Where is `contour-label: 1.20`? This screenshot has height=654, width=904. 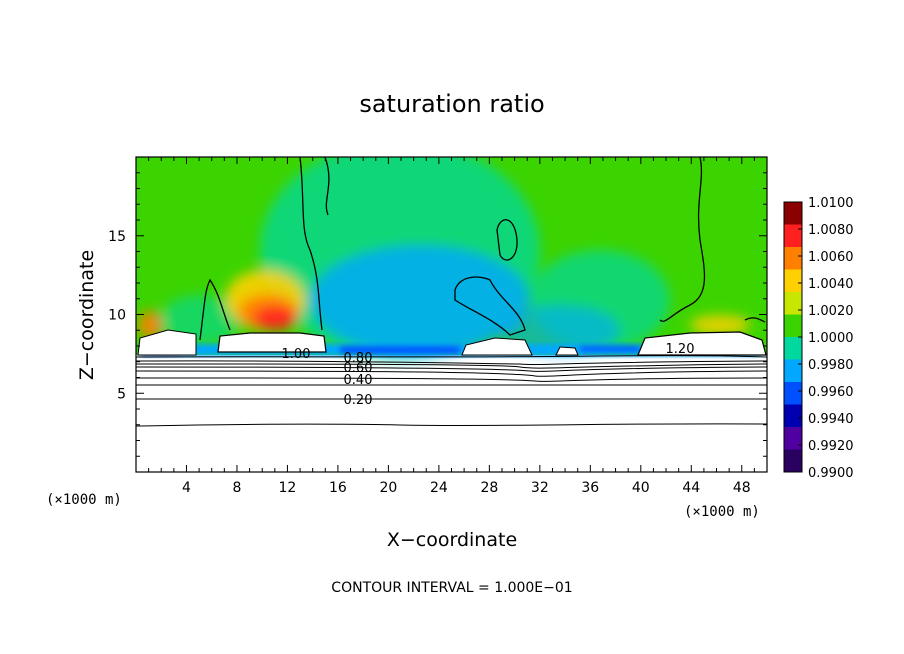
contour-label: 1.20 is located at coordinates (680, 349).